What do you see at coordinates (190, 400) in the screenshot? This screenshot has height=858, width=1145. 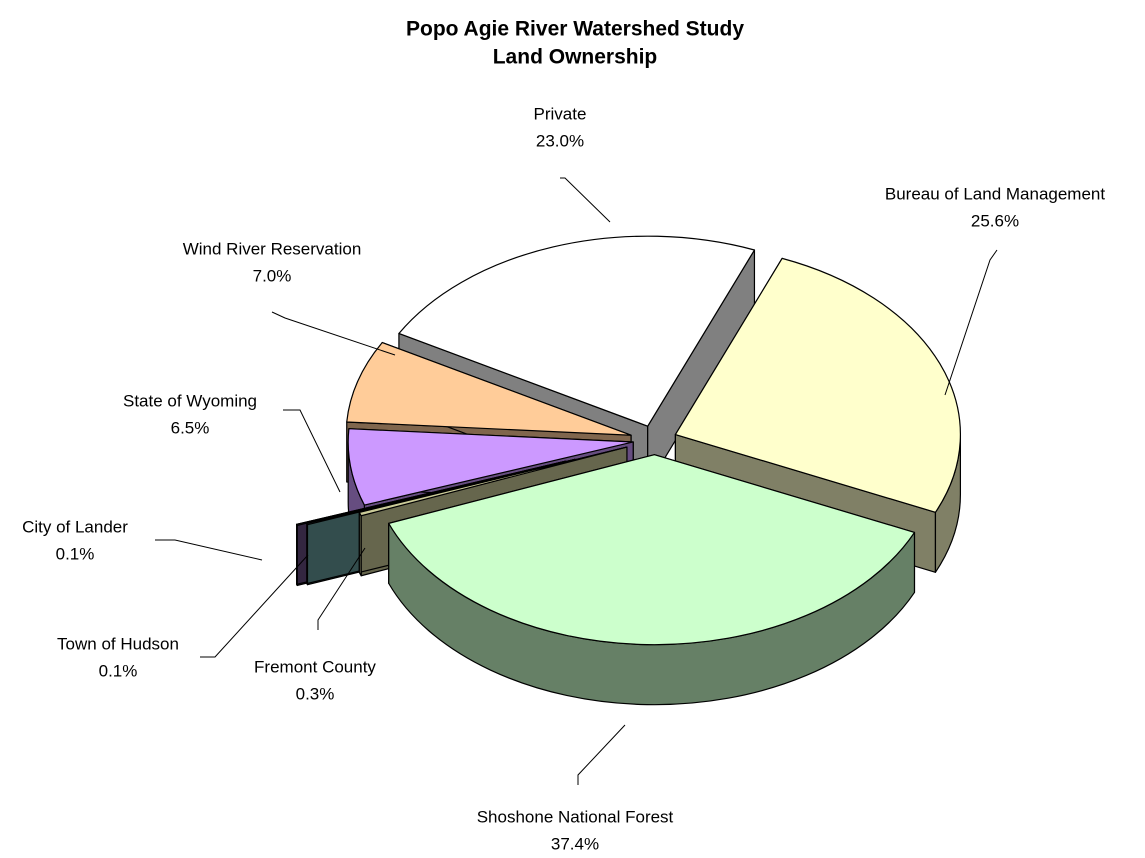 I see `slice-label: State of Wyoming` at bounding box center [190, 400].